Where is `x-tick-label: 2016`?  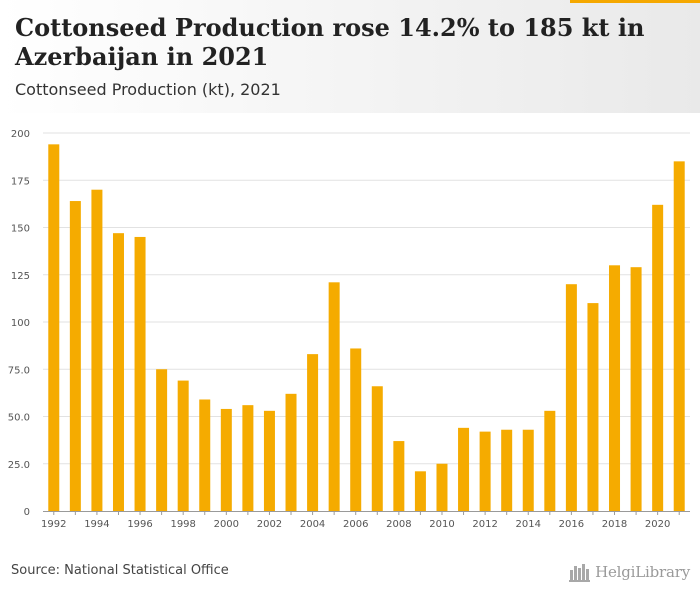
x-tick-label: 2016 is located at coordinates (571, 524).